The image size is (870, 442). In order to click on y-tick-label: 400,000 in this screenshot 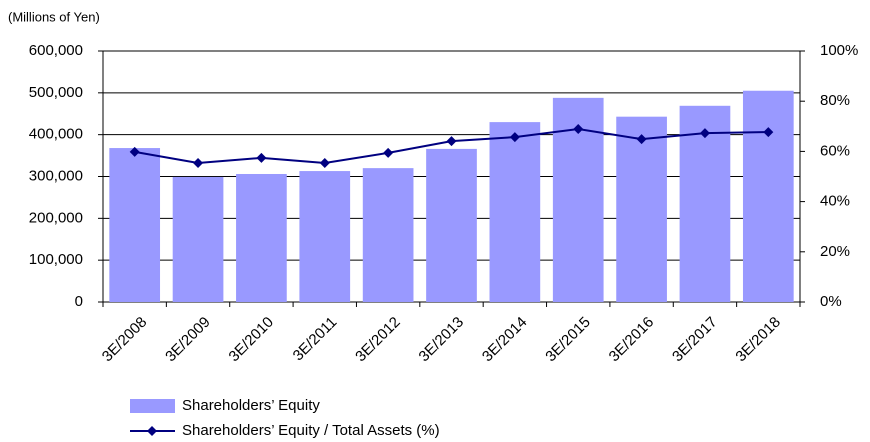, I will do `click(56, 134)`.